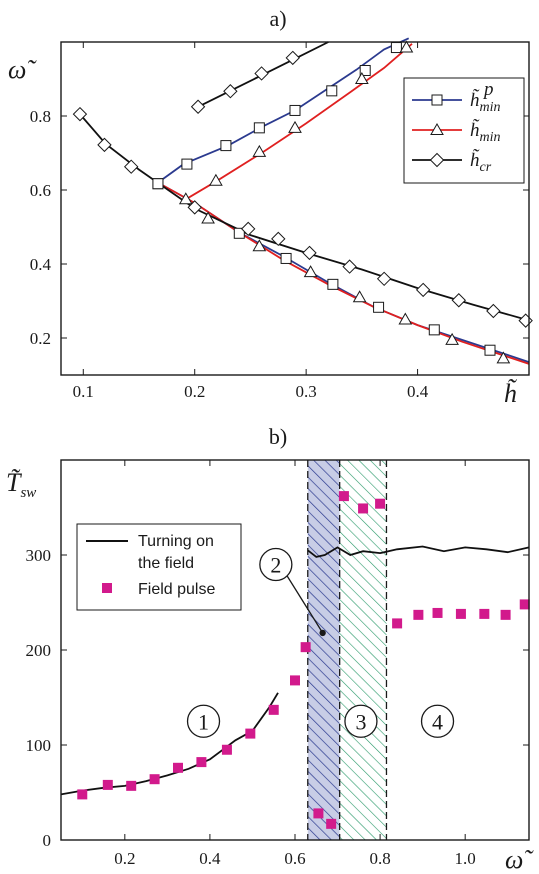 The width and height of the screenshot is (539, 874). What do you see at coordinates (323, 650) in the screenshot?
I see `region-2-hatch` at bounding box center [323, 650].